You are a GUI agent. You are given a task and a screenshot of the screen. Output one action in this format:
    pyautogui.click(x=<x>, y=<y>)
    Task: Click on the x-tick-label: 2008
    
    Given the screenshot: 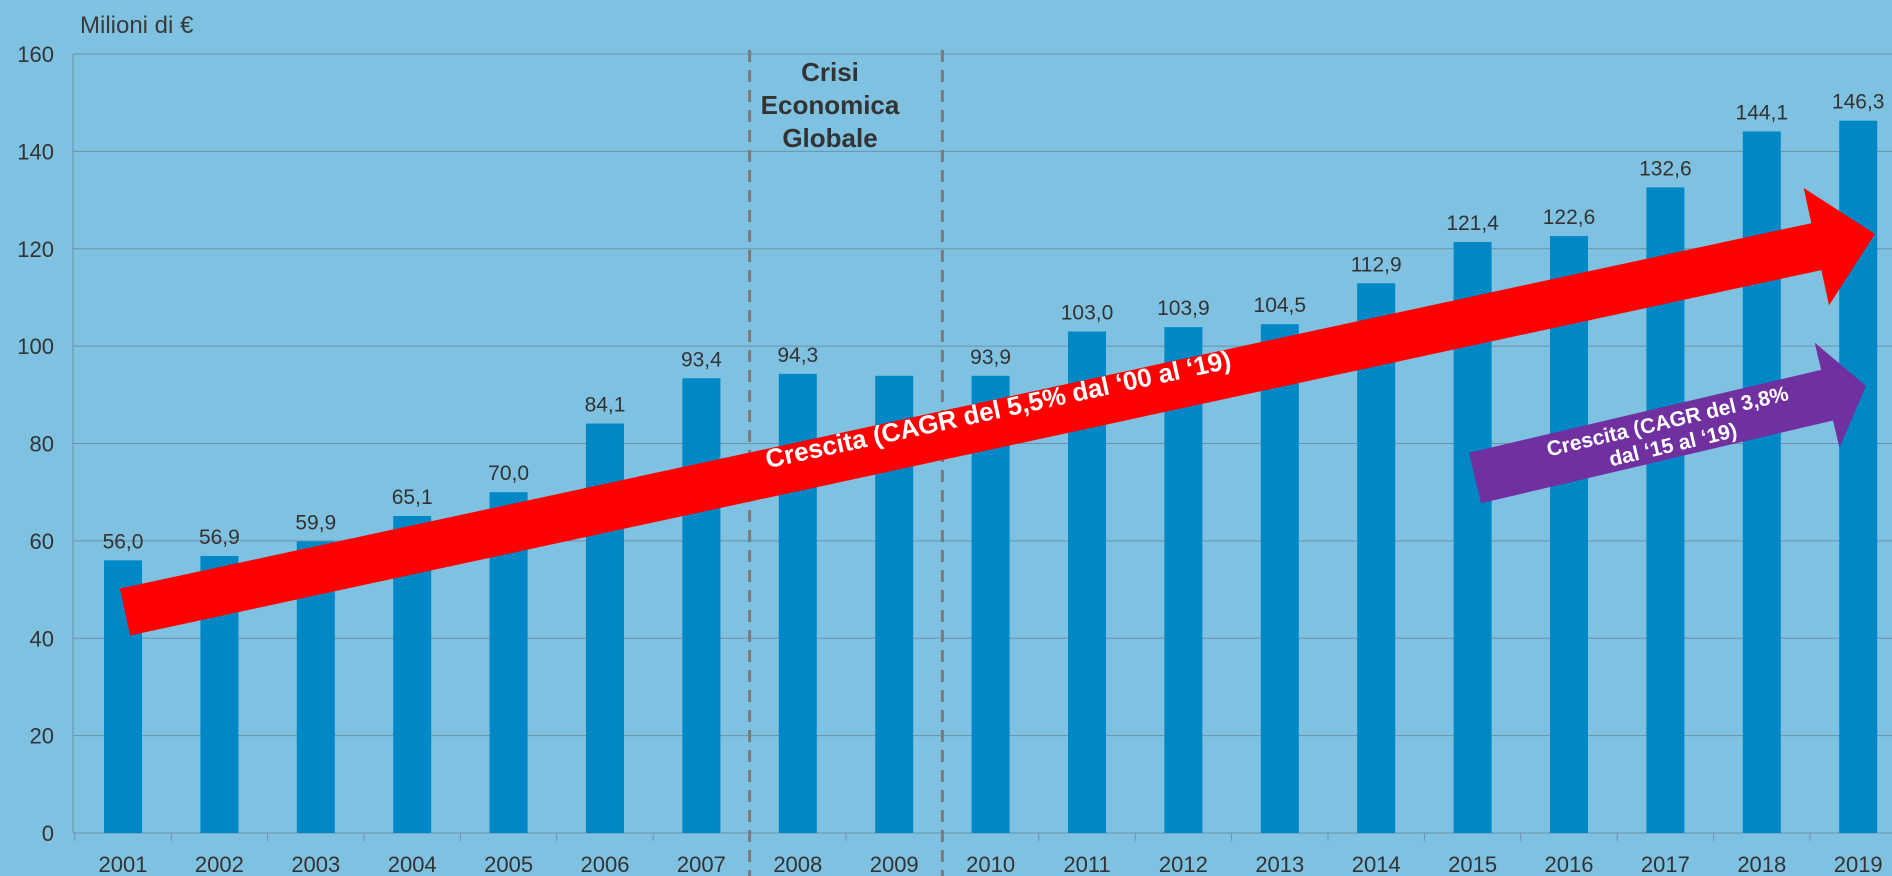 What is the action you would take?
    pyautogui.click(x=797, y=864)
    